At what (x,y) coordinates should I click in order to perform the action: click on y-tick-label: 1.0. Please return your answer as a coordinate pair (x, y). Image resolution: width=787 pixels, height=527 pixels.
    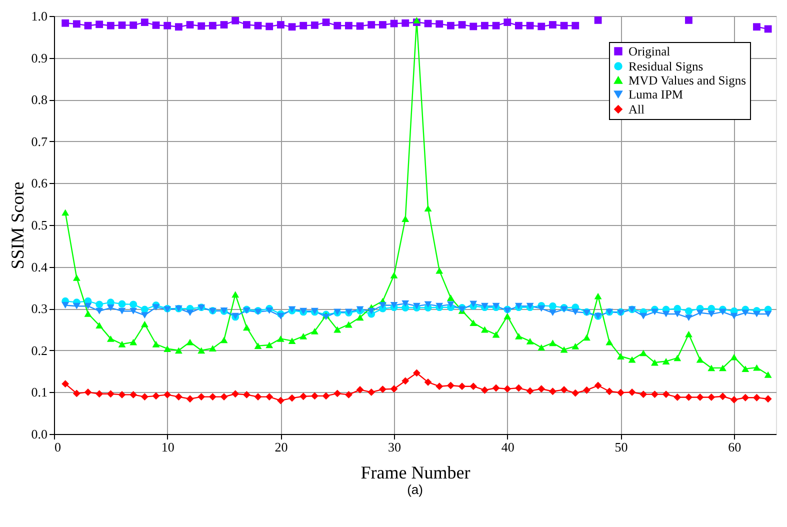
    Looking at the image, I should click on (39, 16).